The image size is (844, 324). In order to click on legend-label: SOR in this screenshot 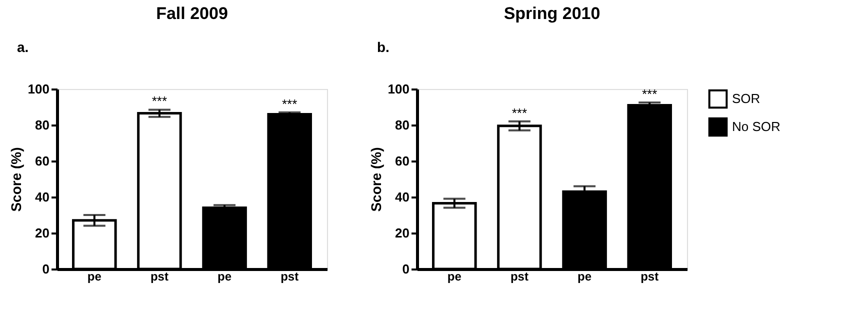, I will do `click(746, 98)`.